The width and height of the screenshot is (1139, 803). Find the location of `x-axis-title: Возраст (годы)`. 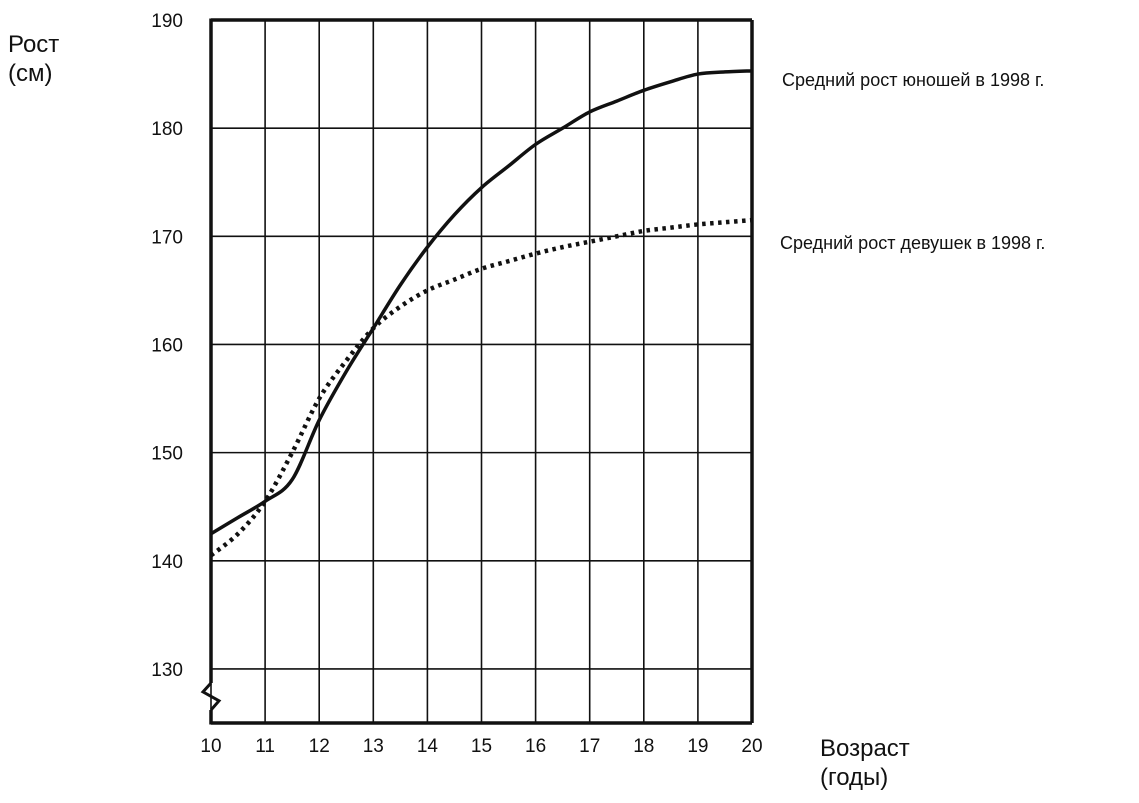

x-axis-title: Возраст (годы) is located at coordinates (865, 763).